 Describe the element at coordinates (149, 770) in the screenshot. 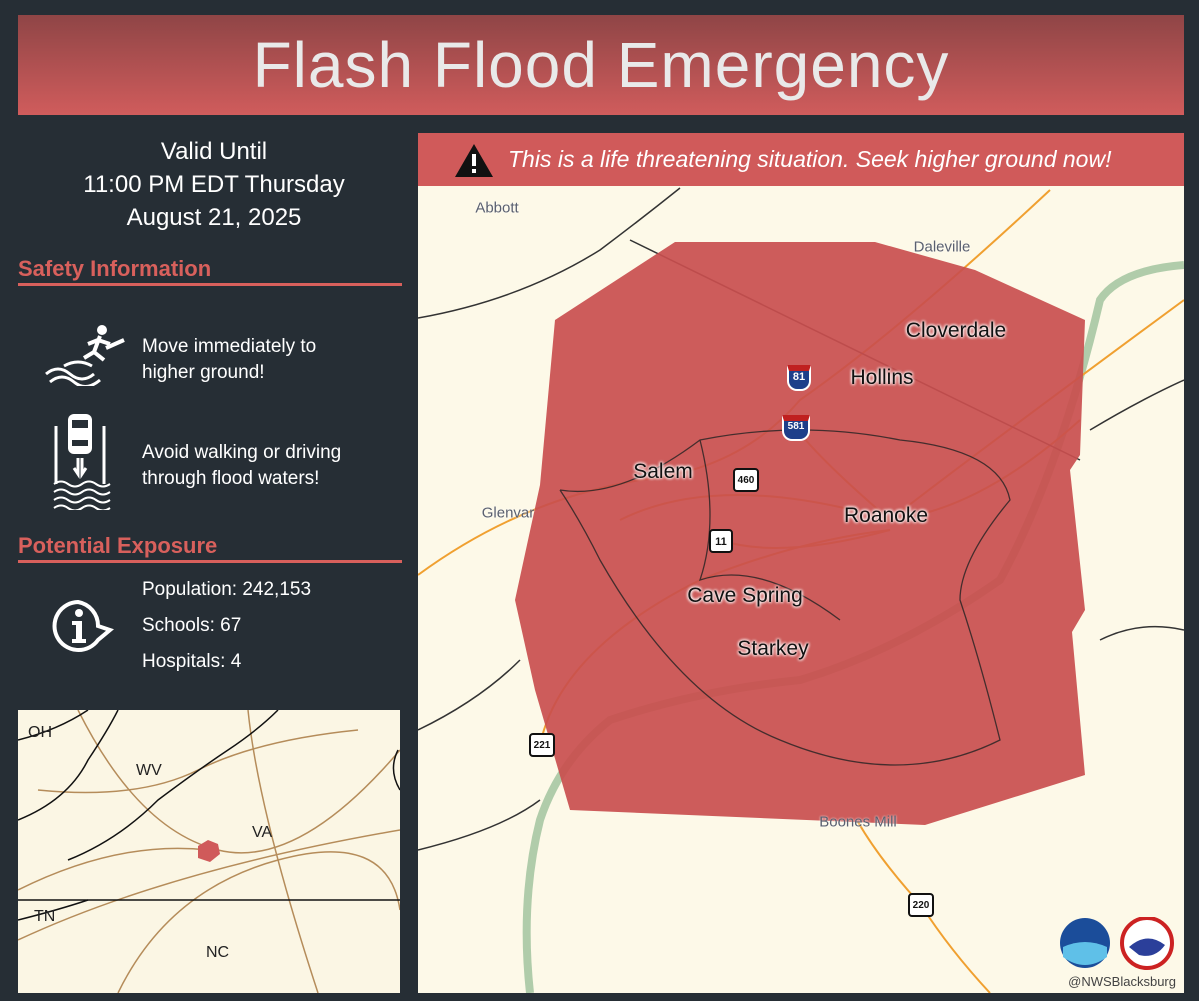

I see `inset-label-wv: WV` at that location.